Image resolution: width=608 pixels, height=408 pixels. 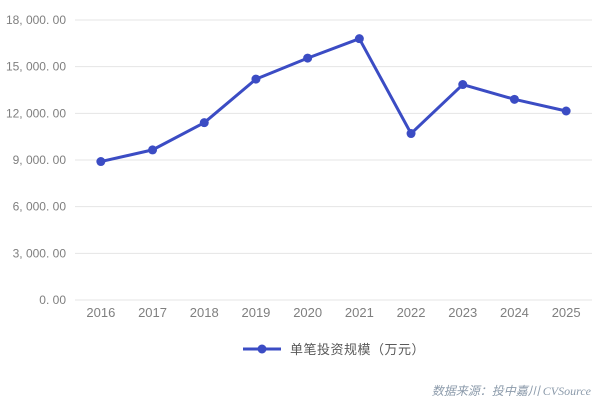 I want to click on y-axis-tick-label: 3, 000. 00, so click(x=40, y=253).